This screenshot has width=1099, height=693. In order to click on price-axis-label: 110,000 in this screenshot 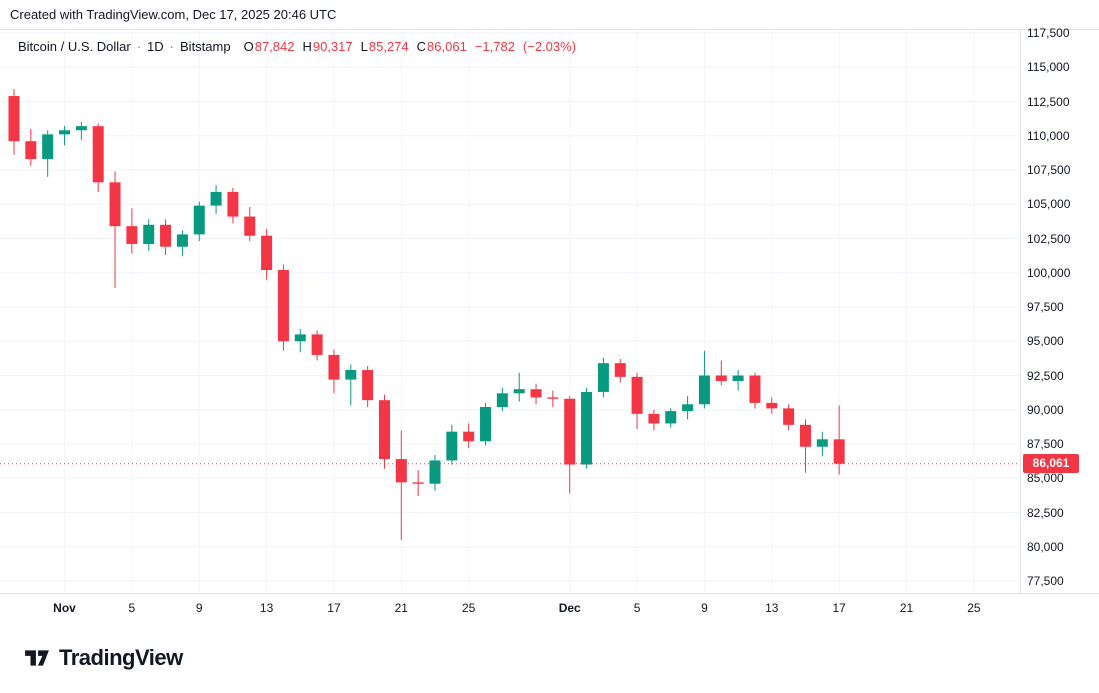, I will do `click(1048, 135)`.